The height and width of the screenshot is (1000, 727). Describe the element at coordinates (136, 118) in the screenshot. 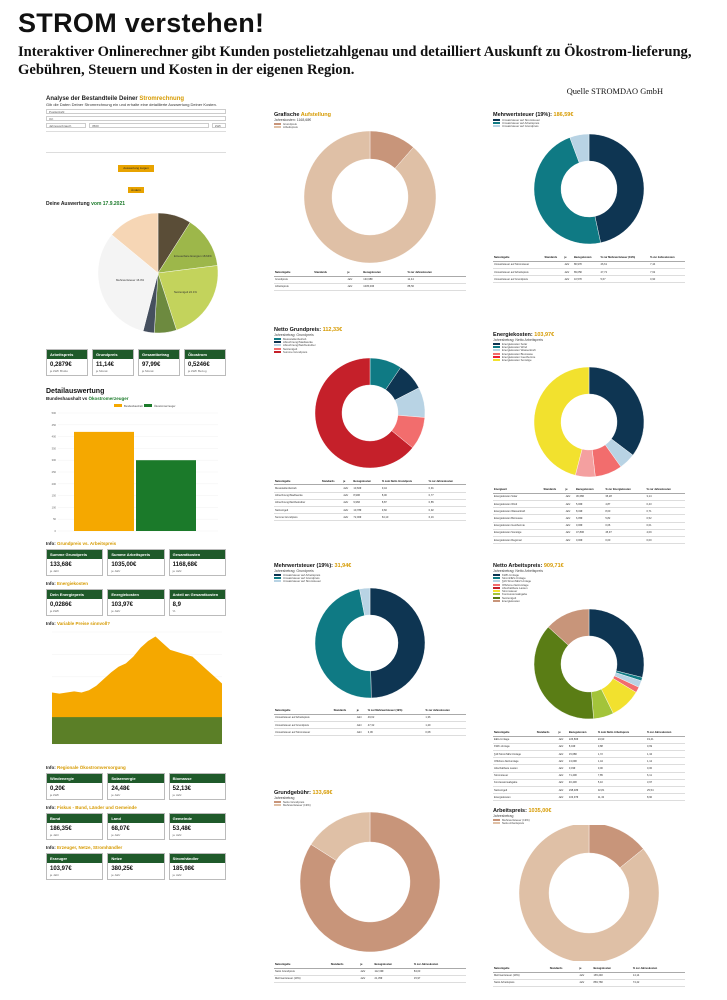

I see `ort-field: Ort` at that location.